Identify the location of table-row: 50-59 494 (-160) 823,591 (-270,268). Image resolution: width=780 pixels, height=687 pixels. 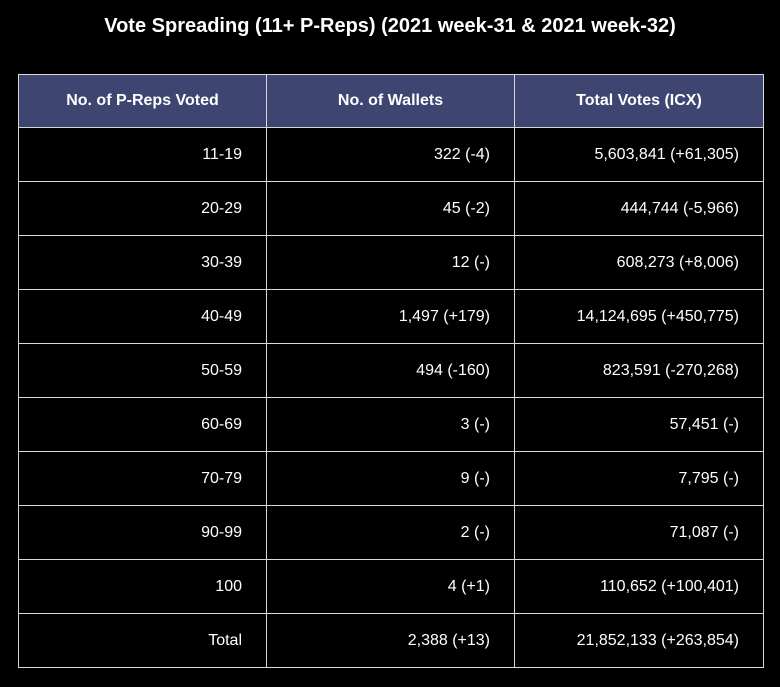
(391, 370).